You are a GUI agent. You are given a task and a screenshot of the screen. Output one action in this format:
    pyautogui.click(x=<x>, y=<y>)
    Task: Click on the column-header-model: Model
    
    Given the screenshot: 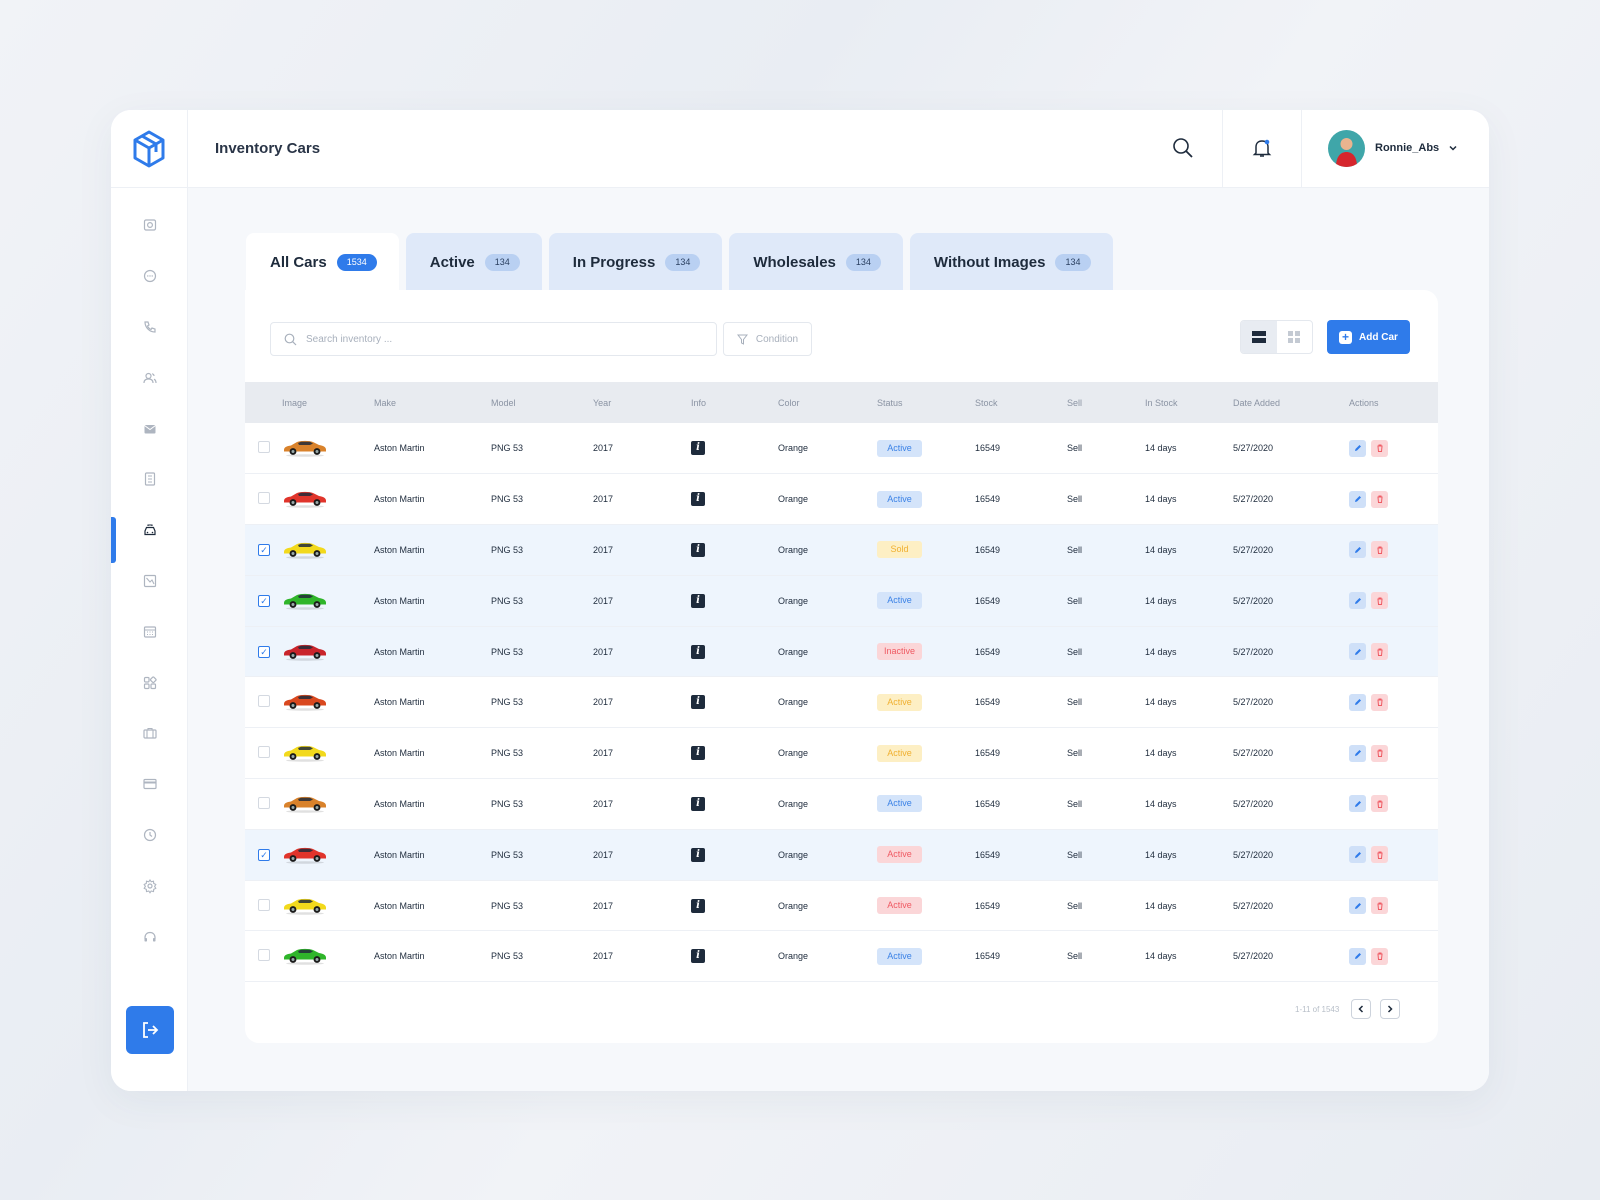 What is the action you would take?
    pyautogui.click(x=503, y=402)
    